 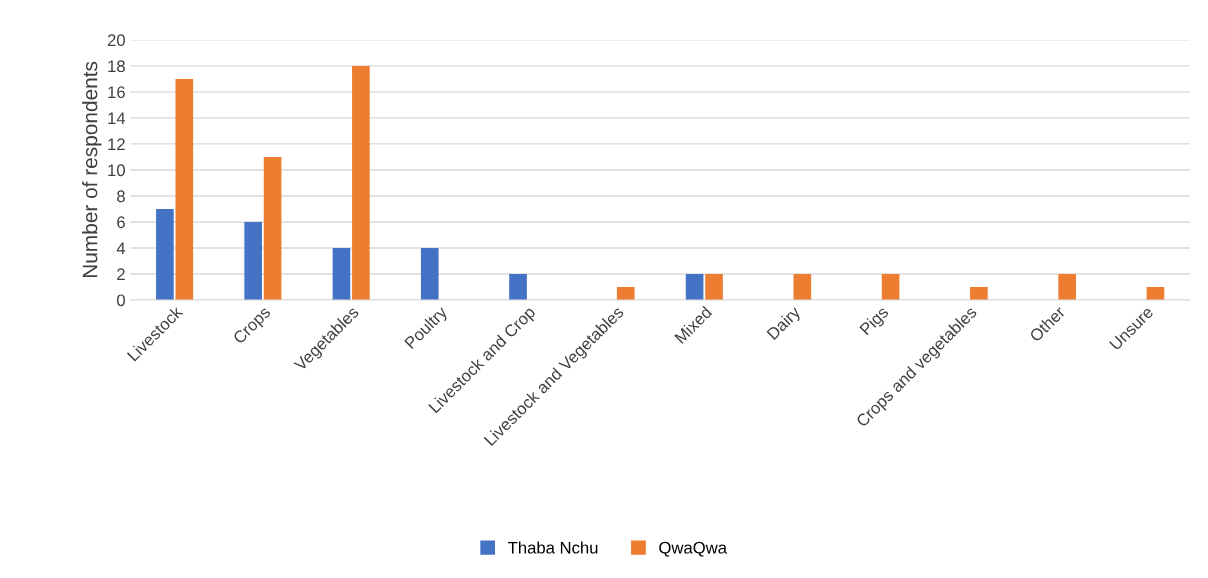 I want to click on y-tick-label: 4, so click(x=121, y=248).